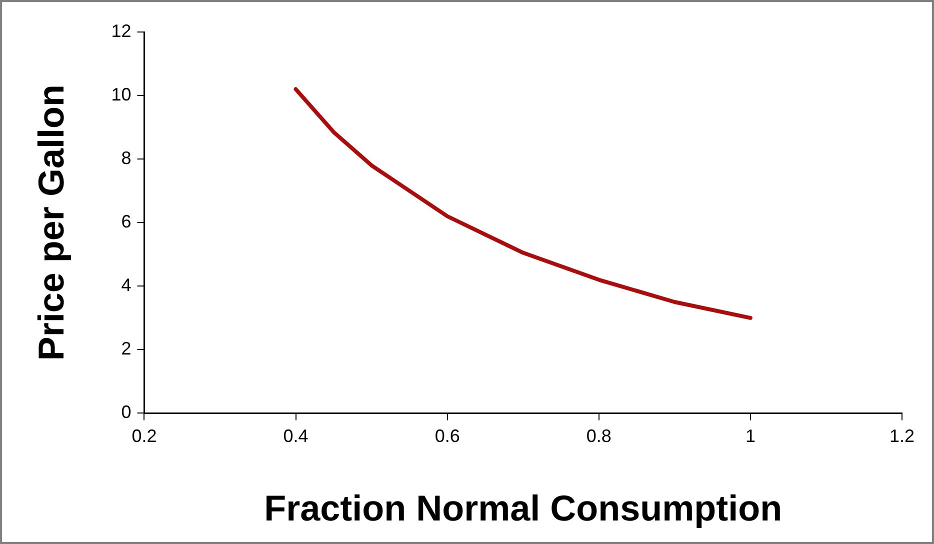 The image size is (934, 544). What do you see at coordinates (126, 285) in the screenshot?
I see `y-tick-label: 4` at bounding box center [126, 285].